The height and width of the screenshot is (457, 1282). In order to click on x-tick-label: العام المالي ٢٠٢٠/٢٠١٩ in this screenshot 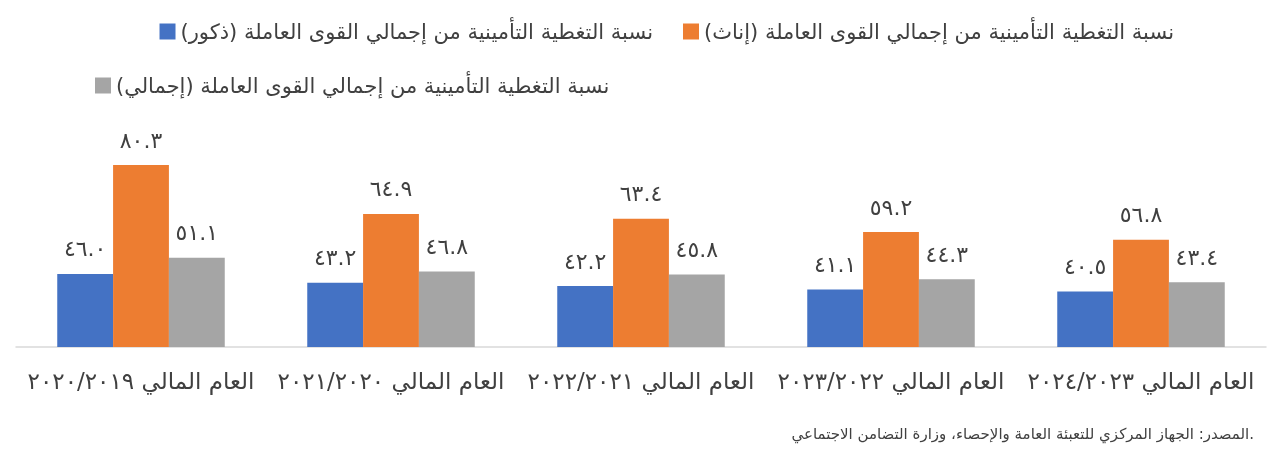, I will do `click(141, 381)`.